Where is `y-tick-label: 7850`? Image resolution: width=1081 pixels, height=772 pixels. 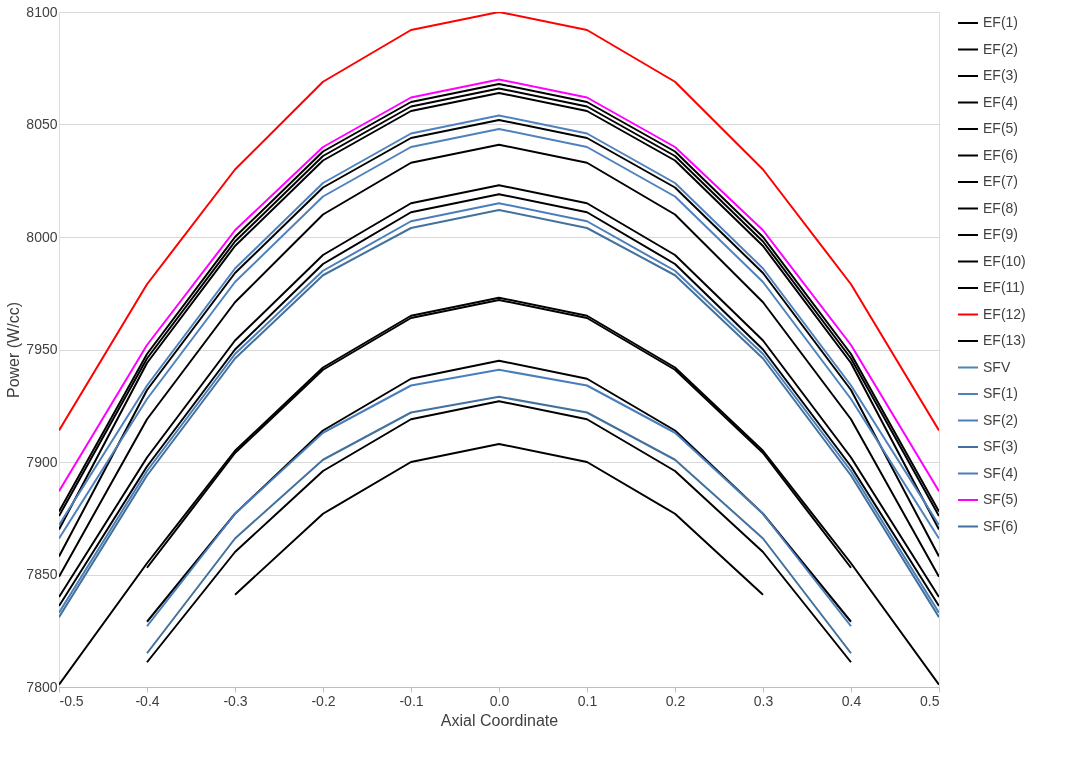
y-tick-label: 7850 is located at coordinates (42, 574).